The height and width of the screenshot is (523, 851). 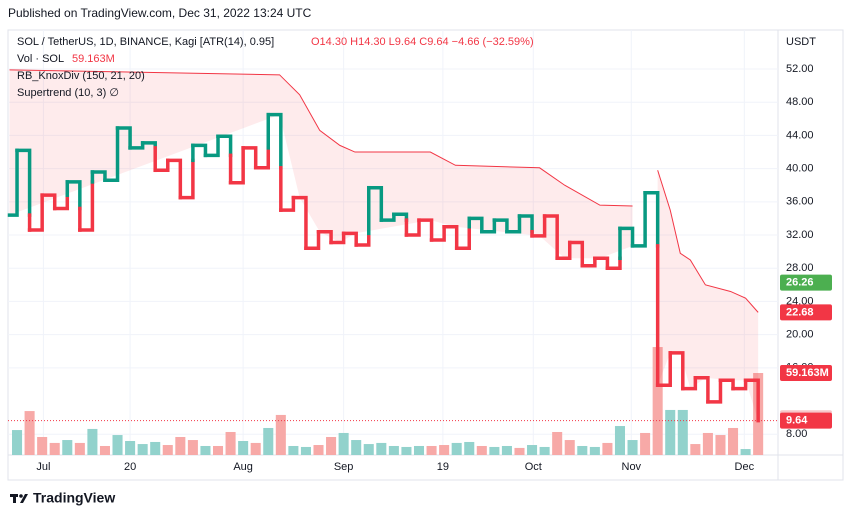 I want to click on volume-legend: Vol · SOL, so click(x=40, y=59).